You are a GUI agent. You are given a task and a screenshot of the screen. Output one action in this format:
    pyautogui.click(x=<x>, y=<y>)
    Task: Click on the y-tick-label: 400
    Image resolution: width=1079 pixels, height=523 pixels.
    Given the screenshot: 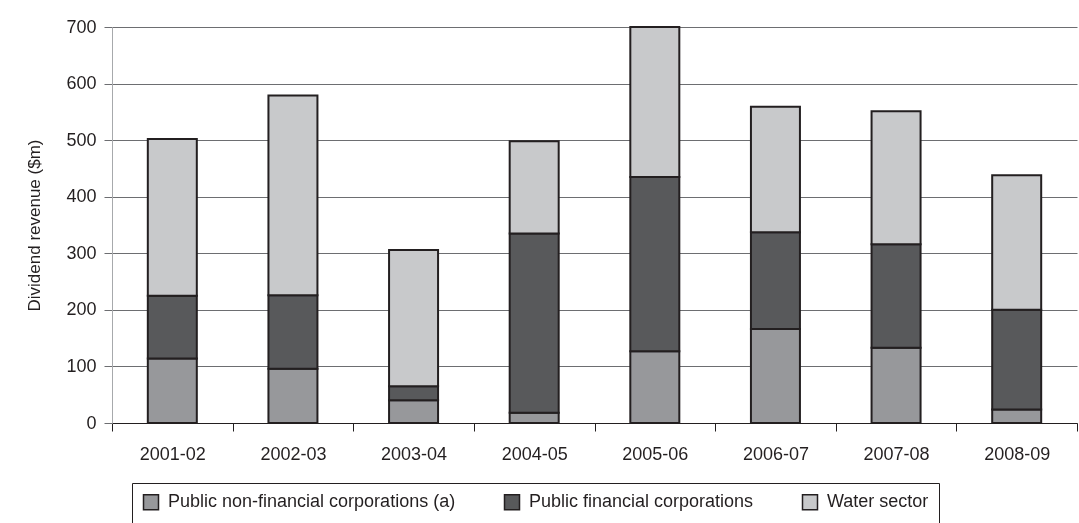 What is the action you would take?
    pyautogui.click(x=81, y=196)
    